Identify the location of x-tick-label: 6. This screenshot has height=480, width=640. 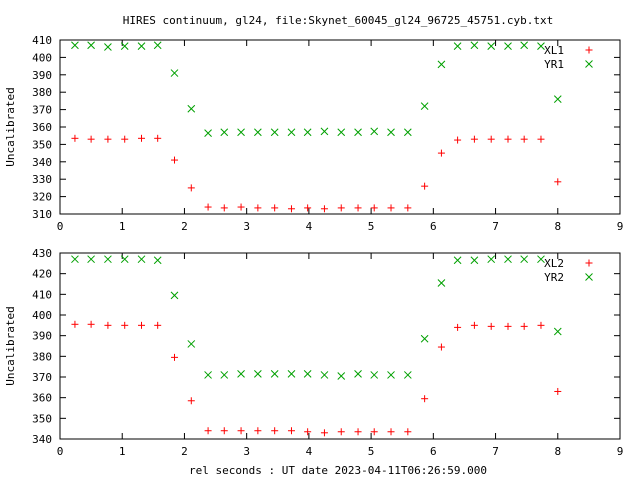
(433, 451).